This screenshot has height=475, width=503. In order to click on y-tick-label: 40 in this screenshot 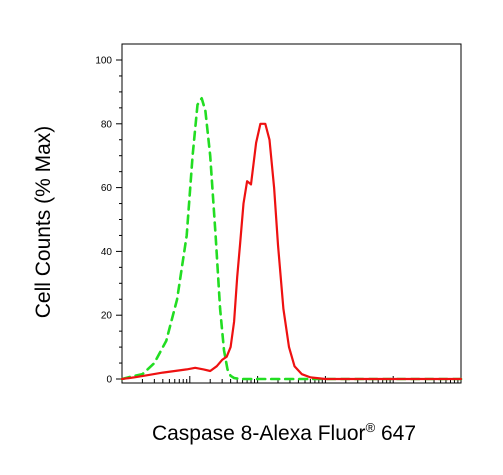, I will do `click(107, 252)`.